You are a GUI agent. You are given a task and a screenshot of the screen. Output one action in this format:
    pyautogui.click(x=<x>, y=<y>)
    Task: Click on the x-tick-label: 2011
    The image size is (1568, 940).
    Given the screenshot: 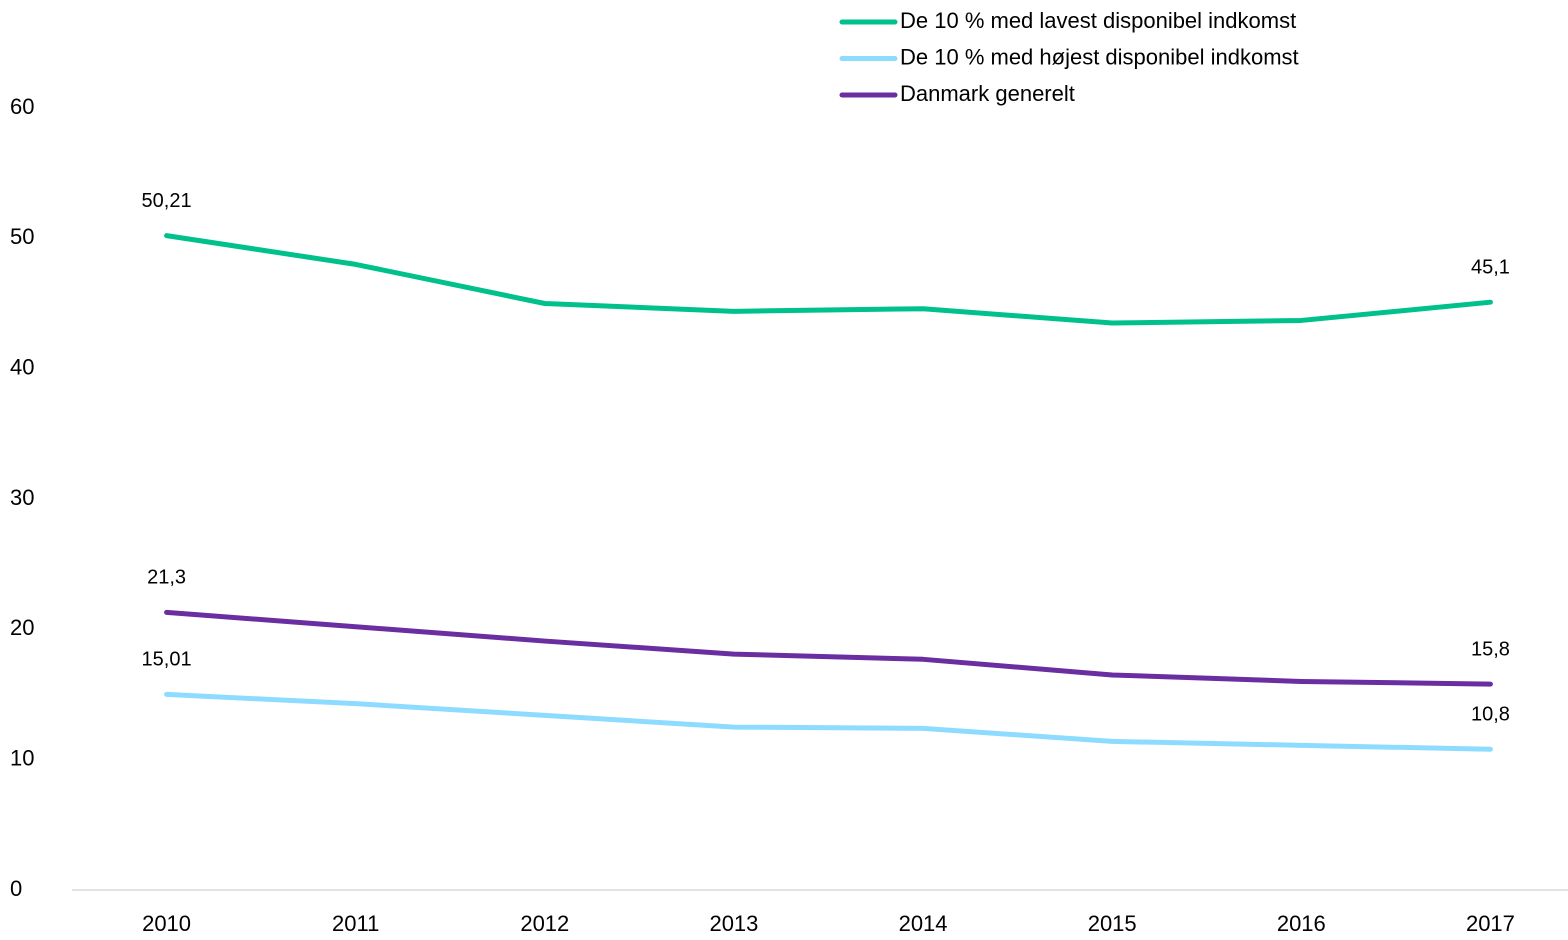 What is the action you would take?
    pyautogui.click(x=355, y=923)
    